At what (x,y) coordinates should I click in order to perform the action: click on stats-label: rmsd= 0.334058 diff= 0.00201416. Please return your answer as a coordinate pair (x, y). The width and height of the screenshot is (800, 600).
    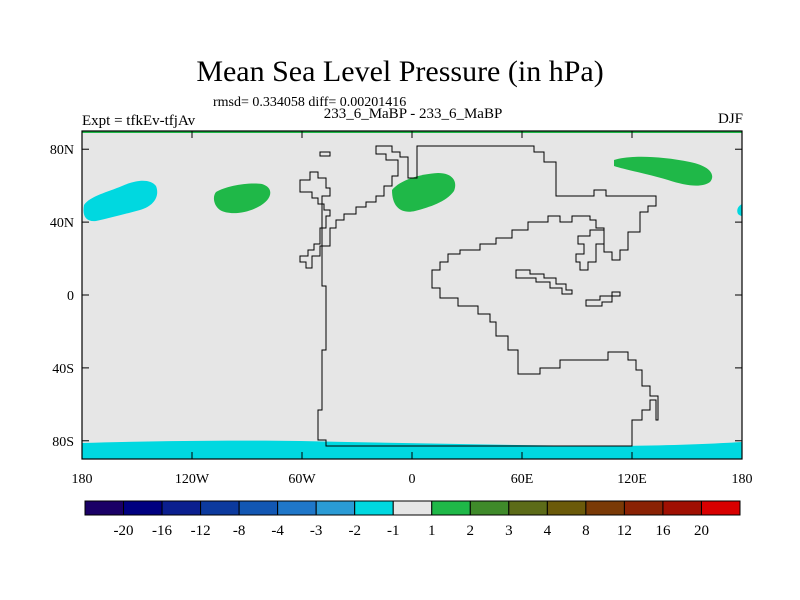
    Looking at the image, I should click on (310, 102).